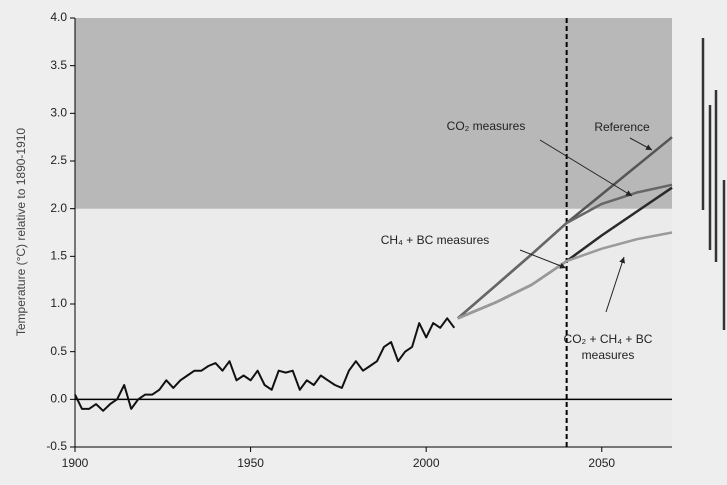 This screenshot has width=727, height=485. Describe the element at coordinates (58, 17) in the screenshot. I see `y-tick-label: 4.0` at that location.